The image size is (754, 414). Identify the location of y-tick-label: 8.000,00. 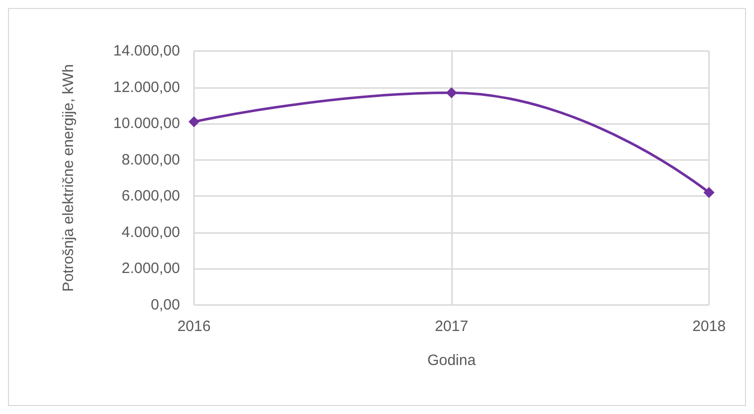
(151, 159).